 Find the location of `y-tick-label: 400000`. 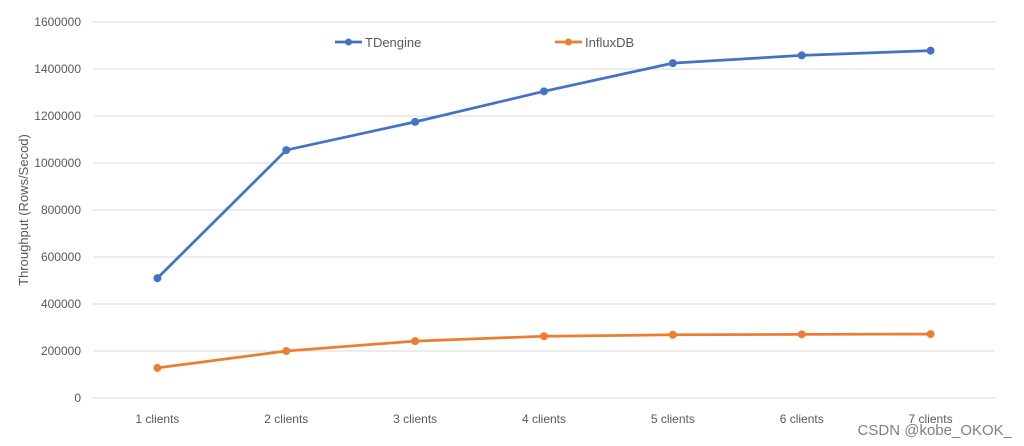

y-tick-label: 400000 is located at coordinates (61, 304).